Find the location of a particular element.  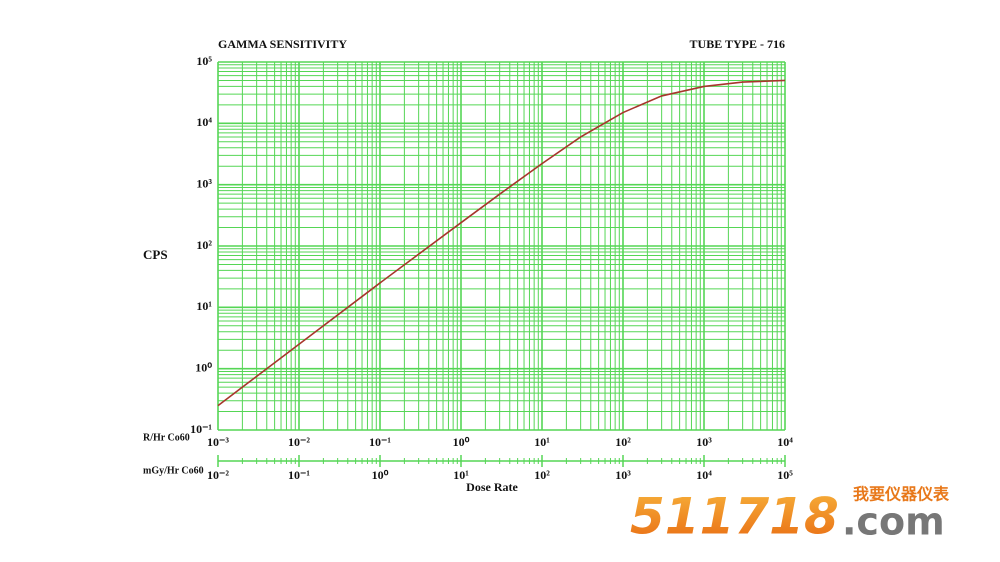

x-tick-label: 10⁻² is located at coordinates (299, 442).